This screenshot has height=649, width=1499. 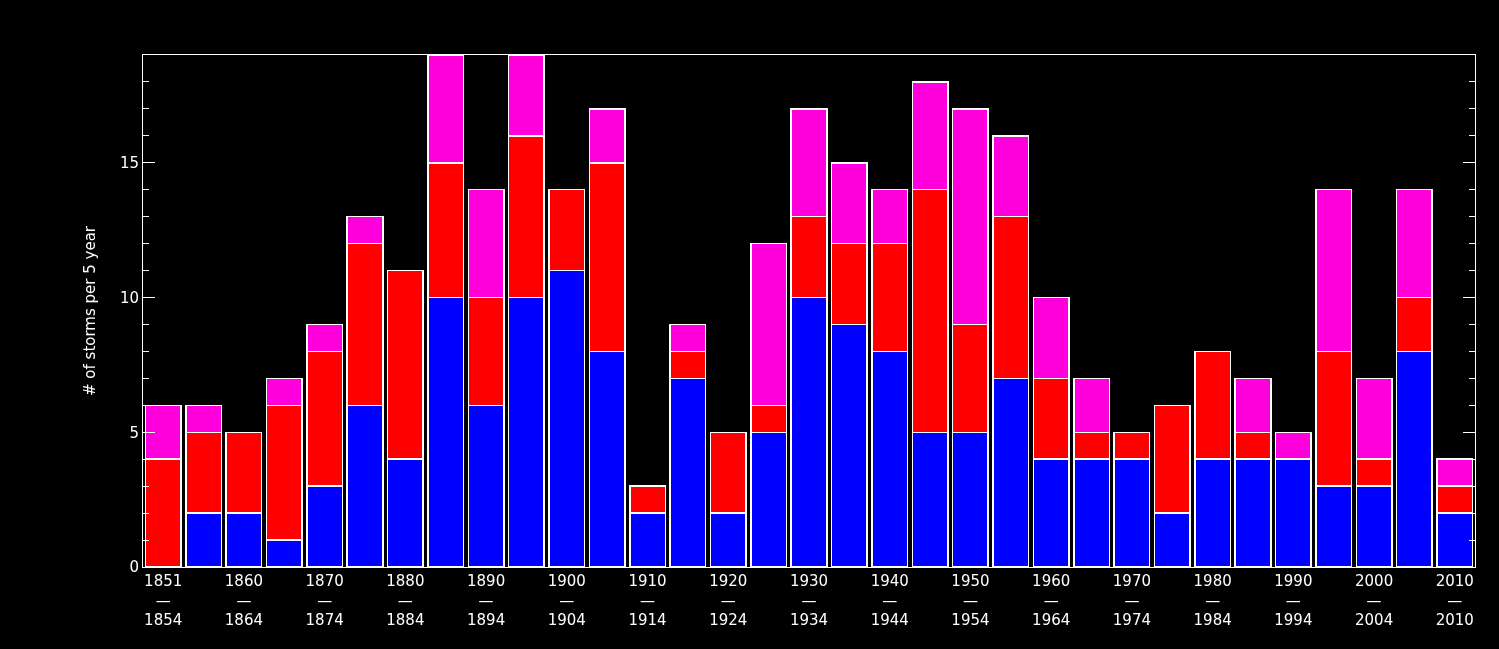 What do you see at coordinates (324, 600) in the screenshot?
I see `x-tick-label: 1870 — 1874` at bounding box center [324, 600].